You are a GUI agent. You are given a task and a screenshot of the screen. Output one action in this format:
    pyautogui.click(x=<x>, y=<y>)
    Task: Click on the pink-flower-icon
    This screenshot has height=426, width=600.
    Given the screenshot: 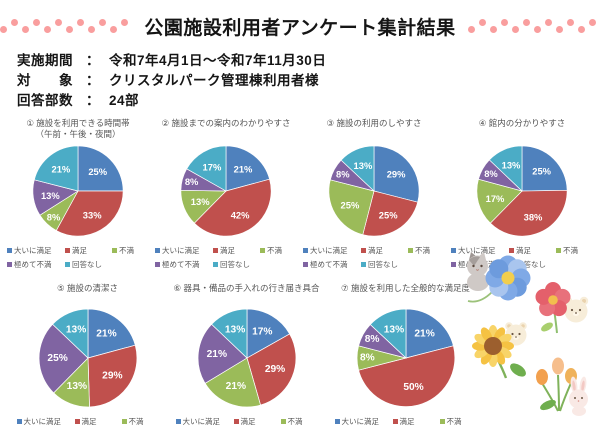 What is the action you would take?
    pyautogui.click(x=553, y=299)
    